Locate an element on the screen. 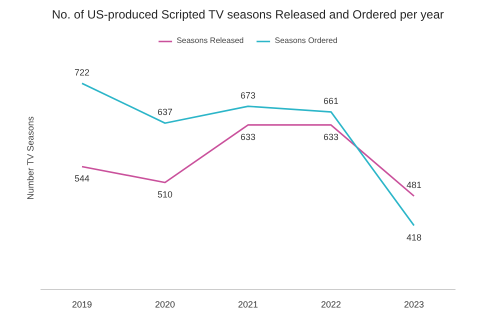 The image size is (480, 320). legend-label: Seasons Ordered is located at coordinates (306, 40).